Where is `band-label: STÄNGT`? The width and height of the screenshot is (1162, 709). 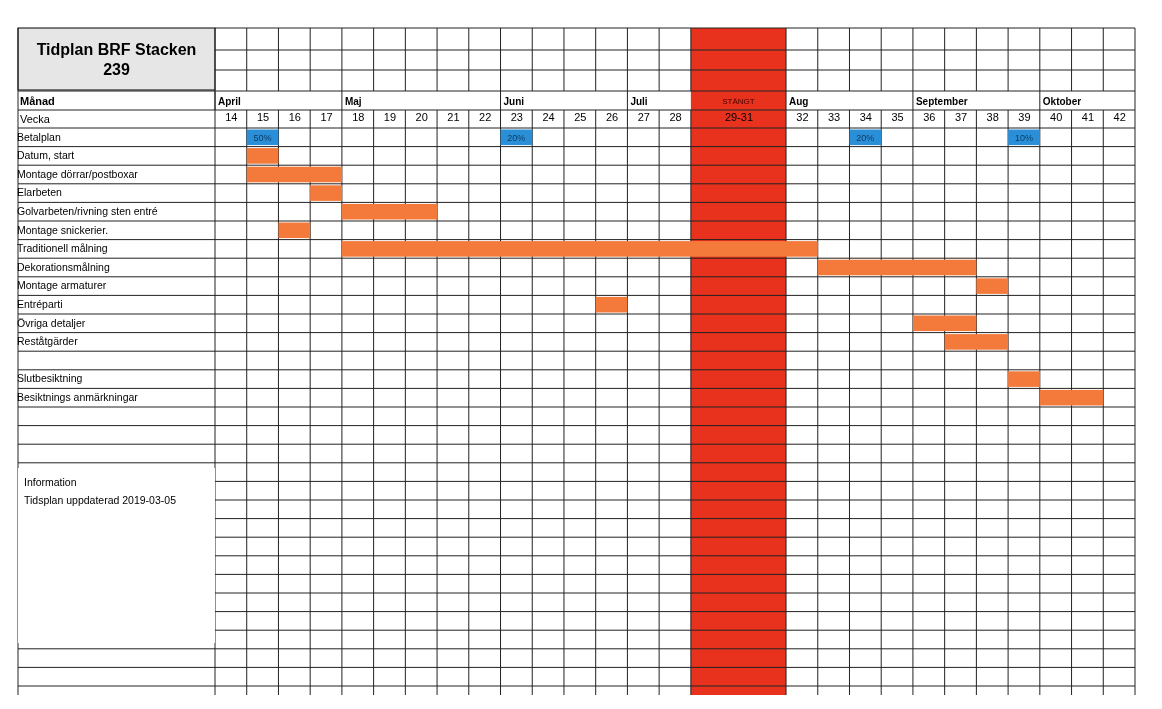 band-label: STÄNGT is located at coordinates (738, 101).